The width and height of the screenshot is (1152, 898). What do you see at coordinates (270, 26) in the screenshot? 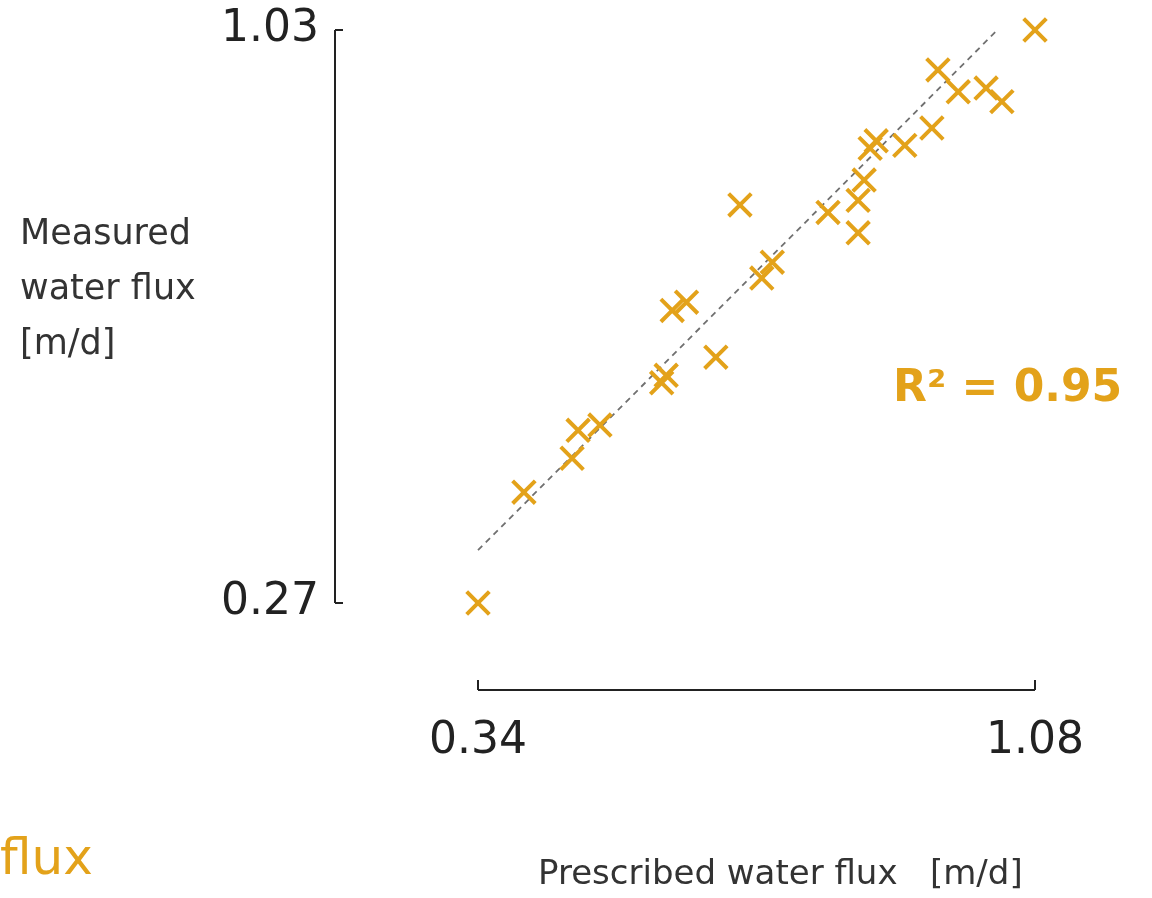
I see `y-tick-label: 1.03` at bounding box center [270, 26].